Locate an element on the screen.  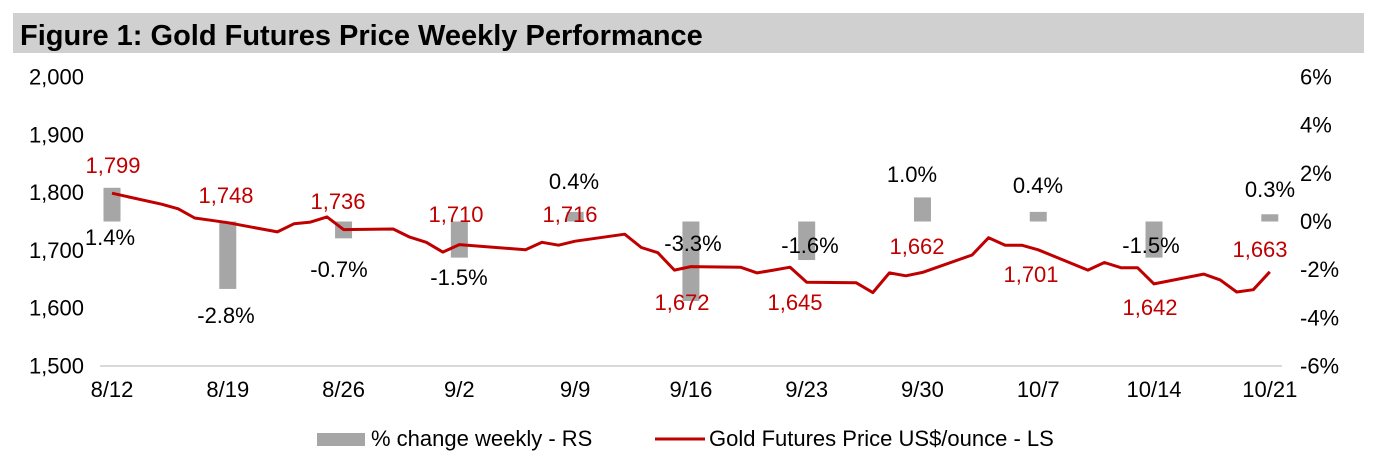
price-data-label: 1,642 is located at coordinates (1149, 307).